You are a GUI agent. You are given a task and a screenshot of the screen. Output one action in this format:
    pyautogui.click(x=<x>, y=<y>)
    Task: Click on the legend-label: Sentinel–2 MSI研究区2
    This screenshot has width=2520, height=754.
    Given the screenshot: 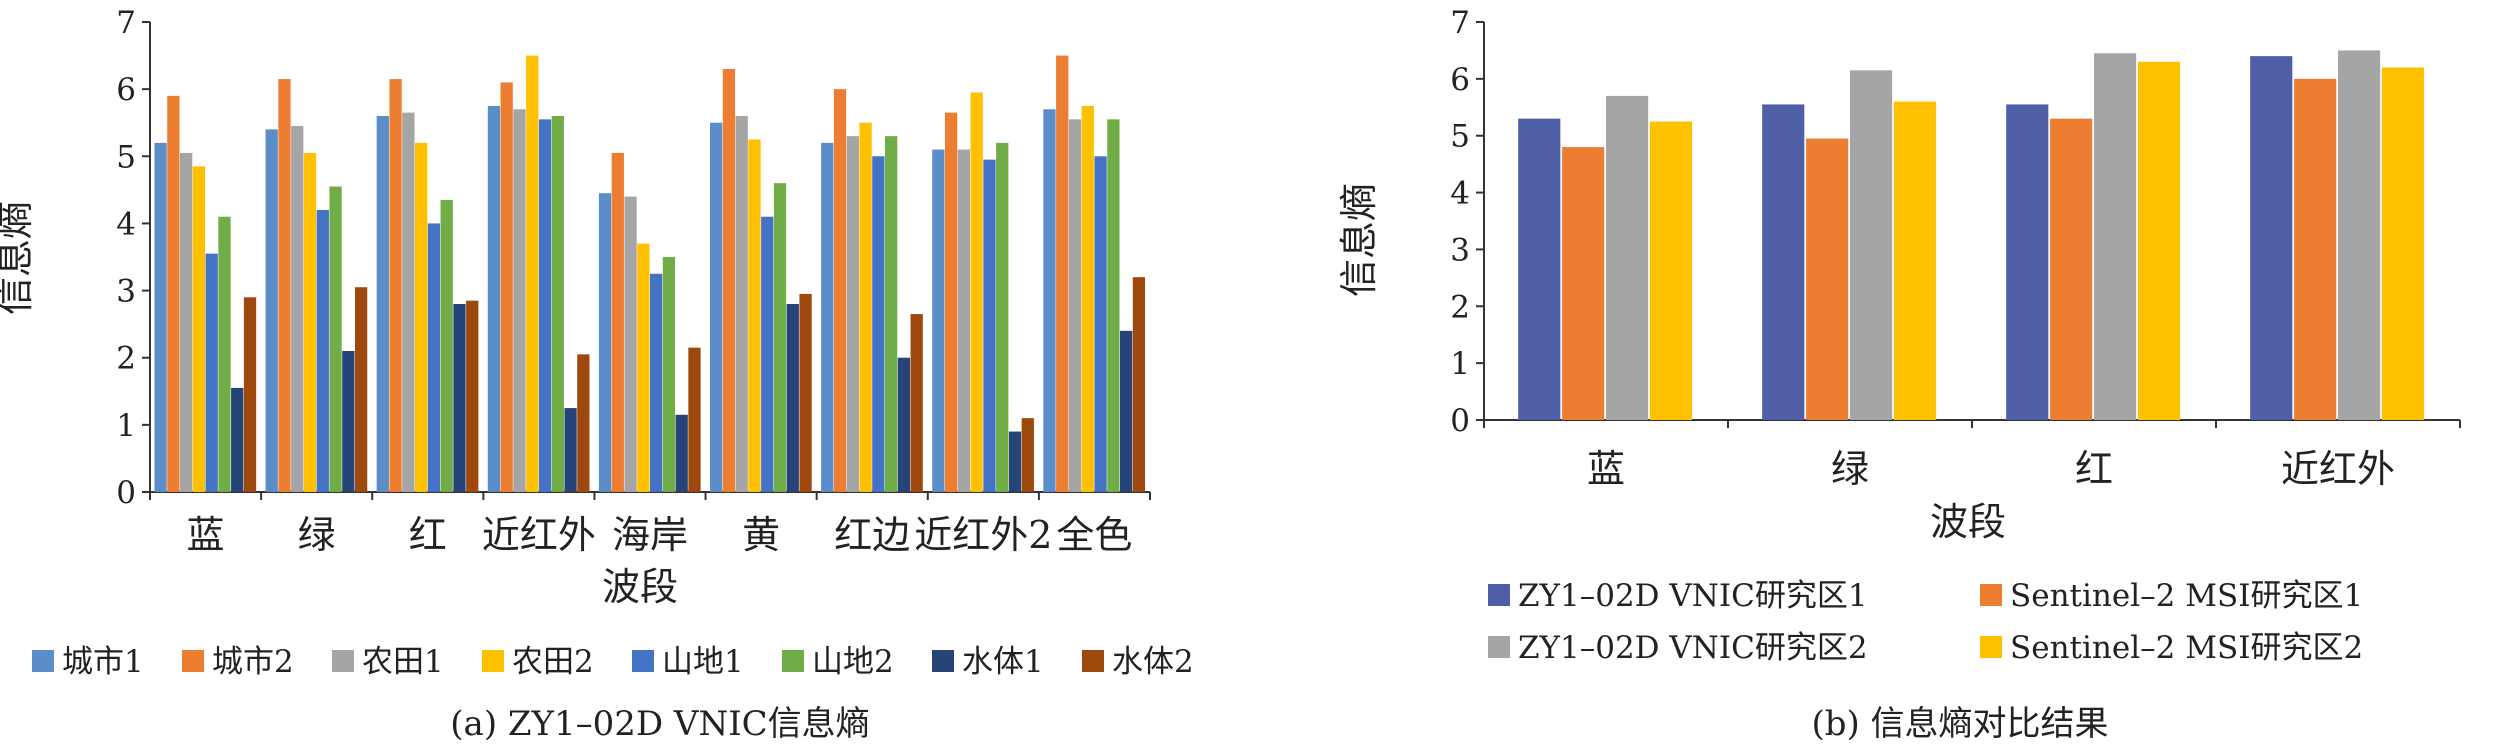 What is the action you would take?
    pyautogui.click(x=2186, y=648)
    